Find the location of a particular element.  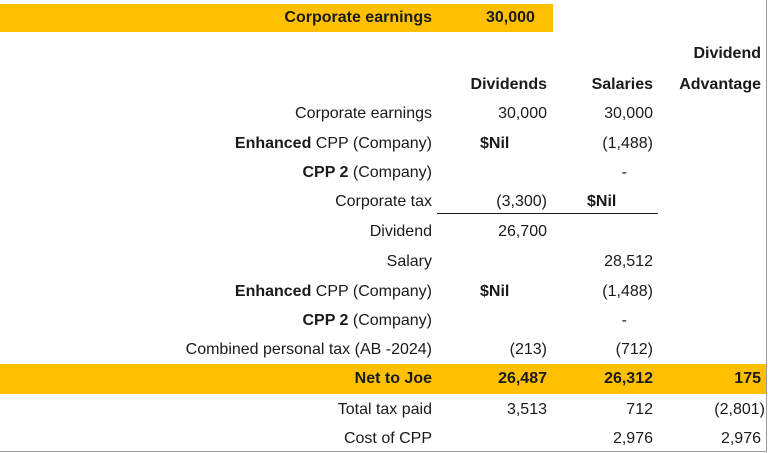

row-label: Total tax paid is located at coordinates (384, 409).